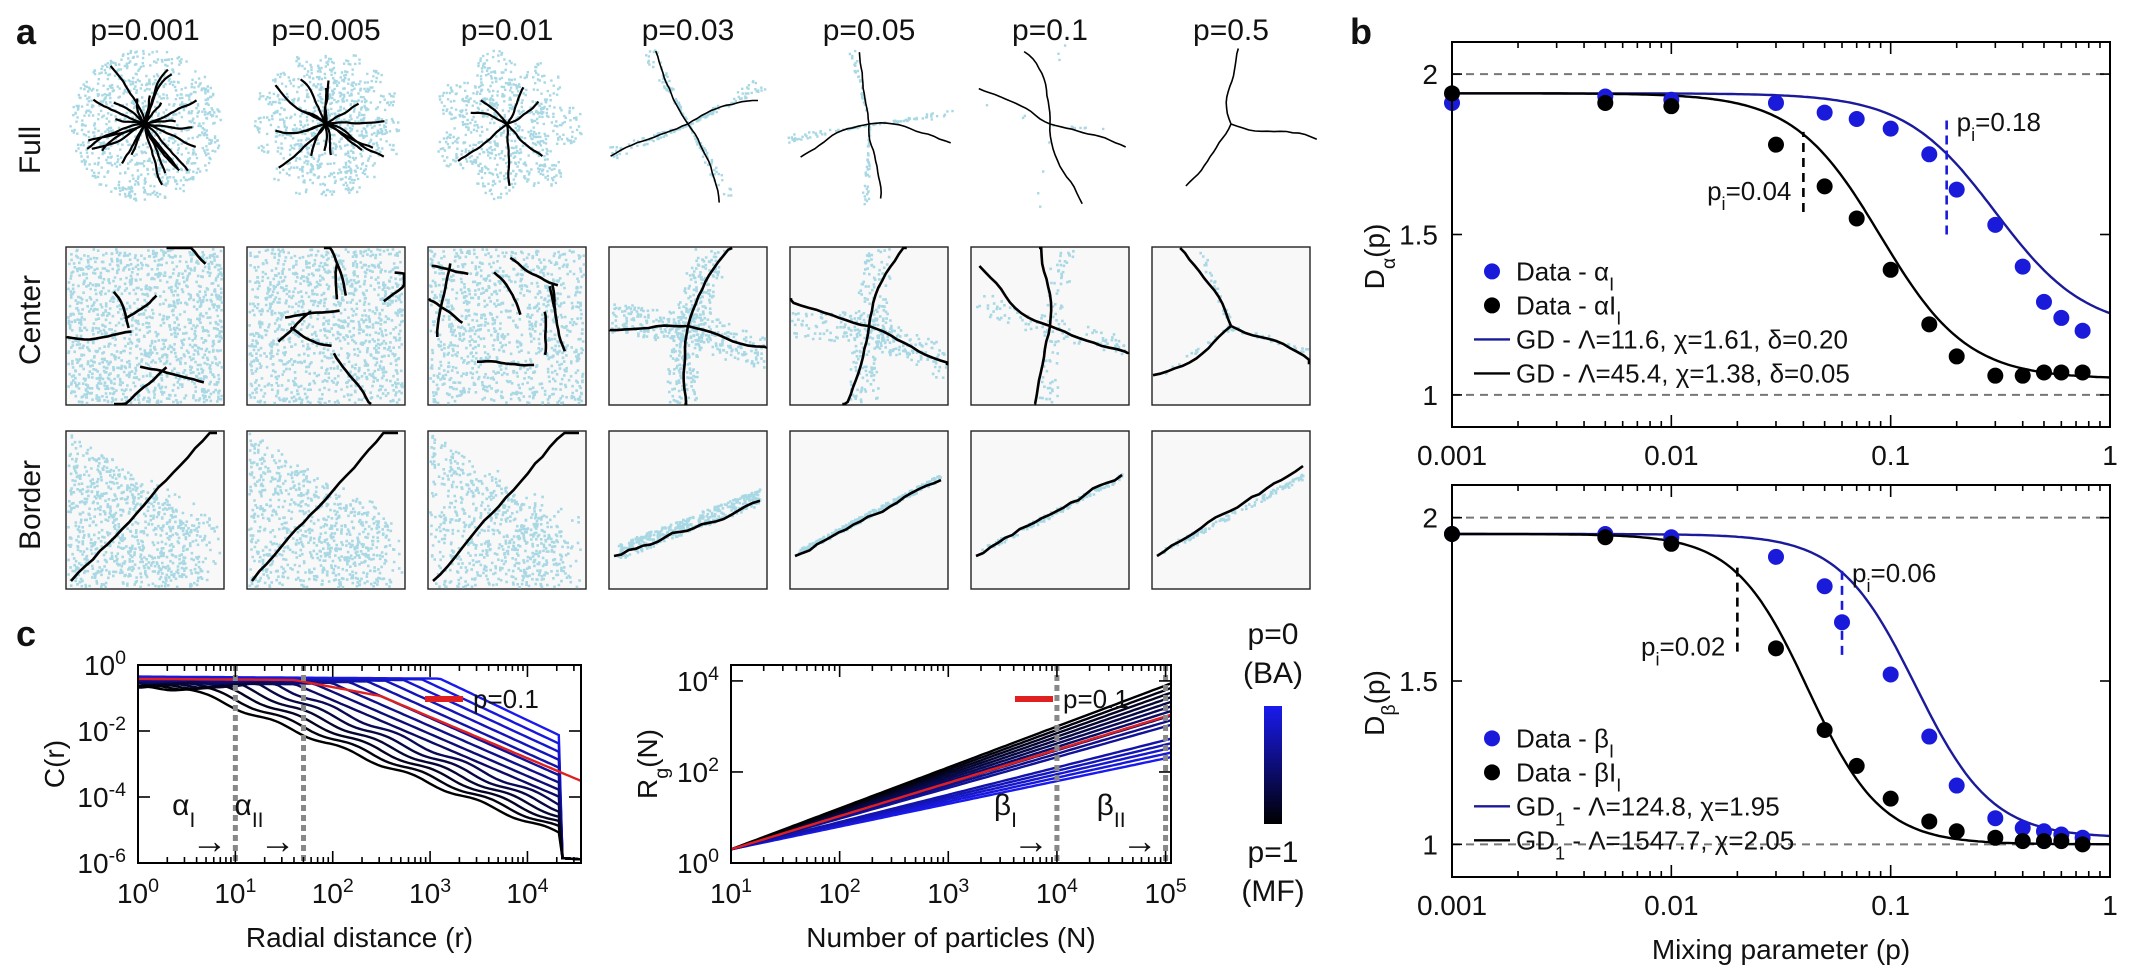 The image size is (2149, 970). Describe the element at coordinates (430, 892) in the screenshot. I see `x-tick-label: 10³` at that location.